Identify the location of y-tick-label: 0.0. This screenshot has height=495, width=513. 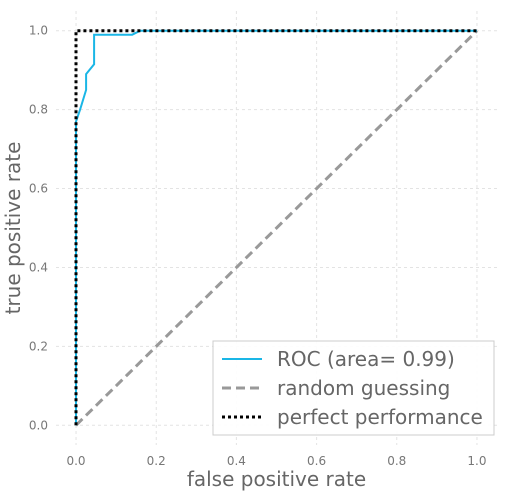
(38, 425).